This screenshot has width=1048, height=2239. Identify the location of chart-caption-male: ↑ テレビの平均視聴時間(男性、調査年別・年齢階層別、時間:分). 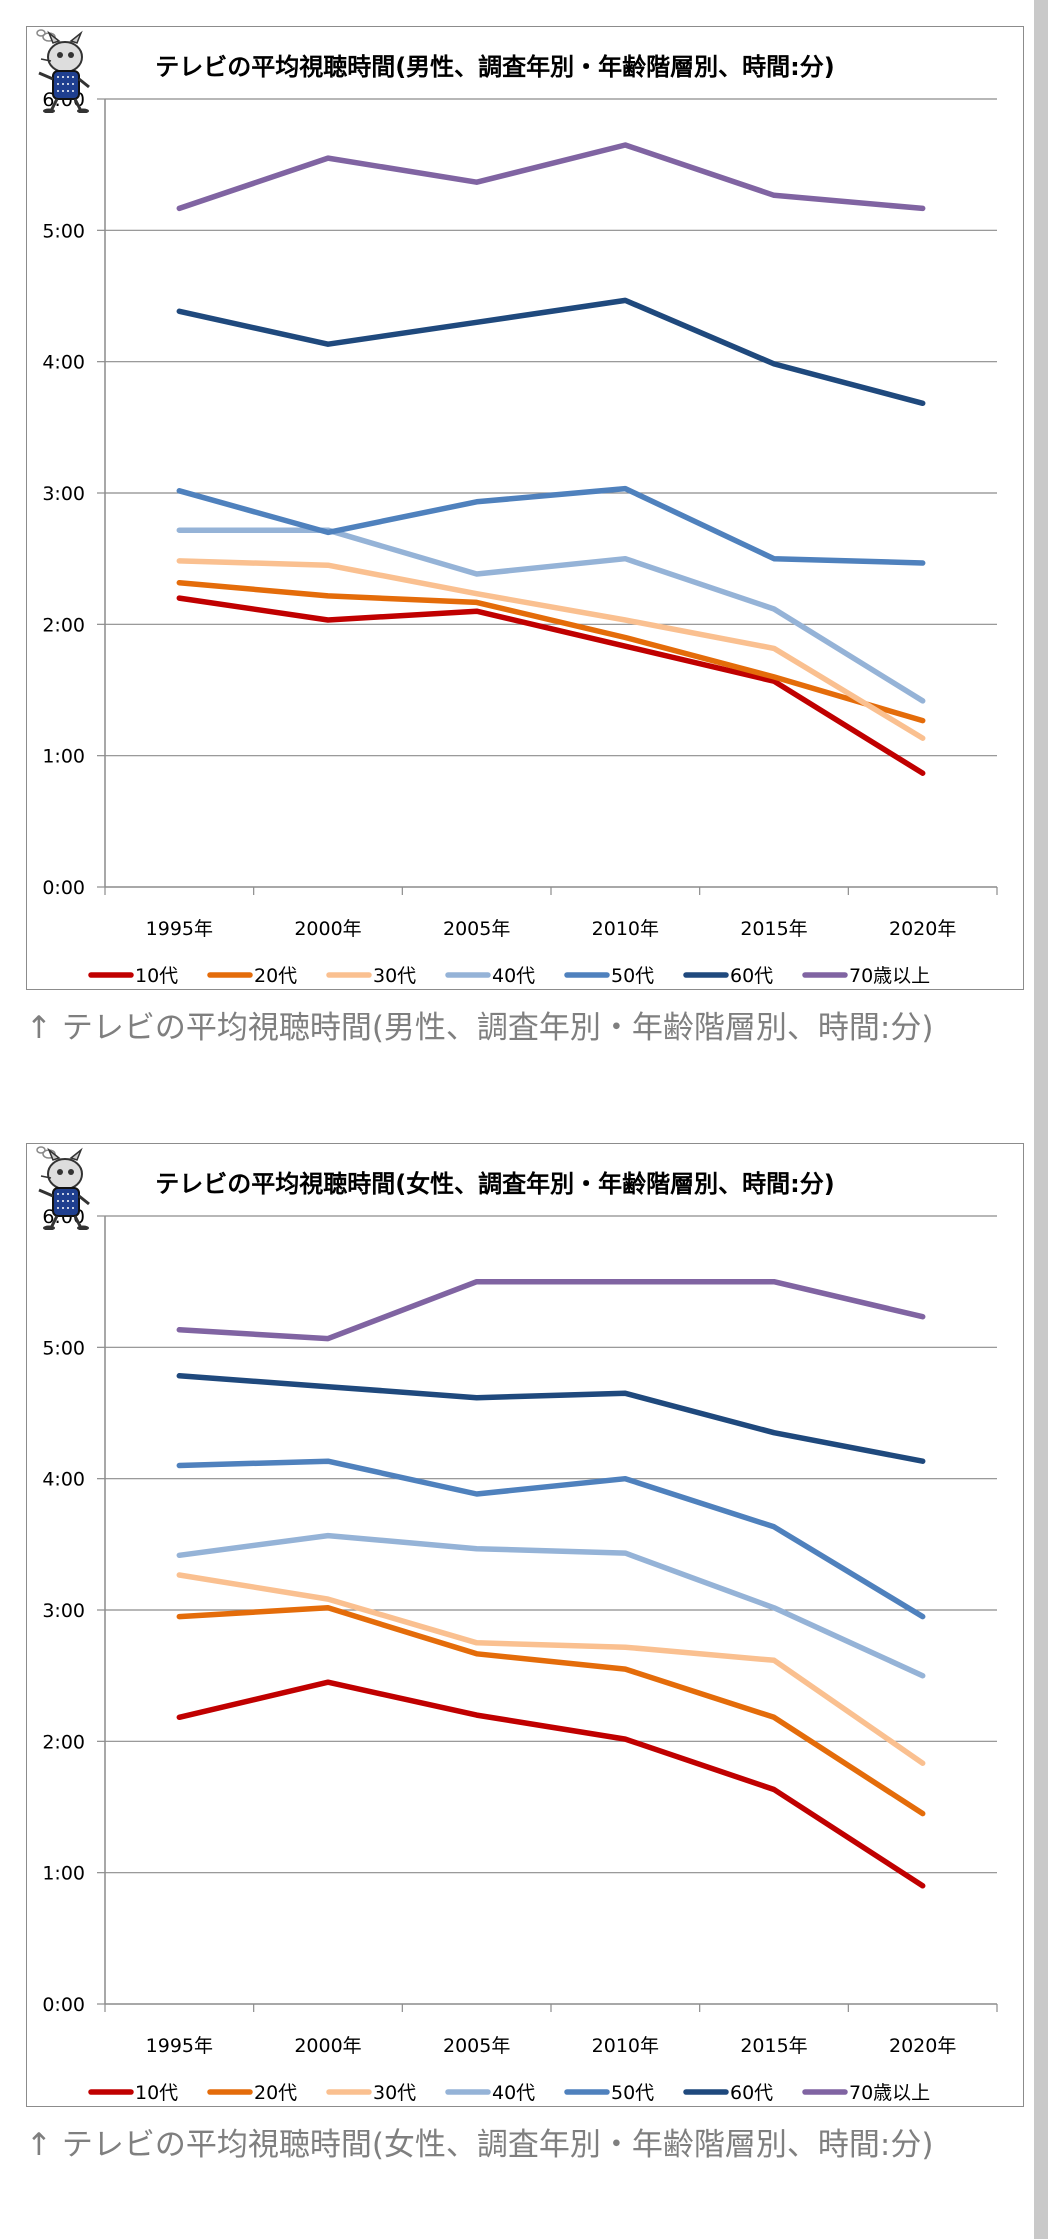
(480, 1028).